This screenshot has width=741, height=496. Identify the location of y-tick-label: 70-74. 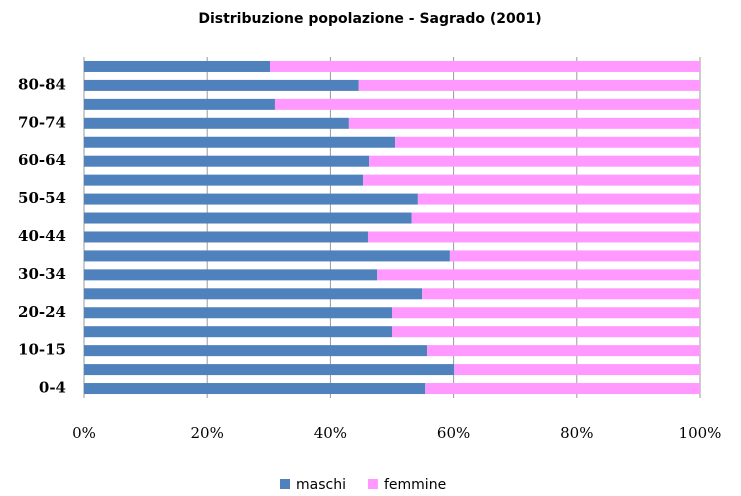
(42, 122).